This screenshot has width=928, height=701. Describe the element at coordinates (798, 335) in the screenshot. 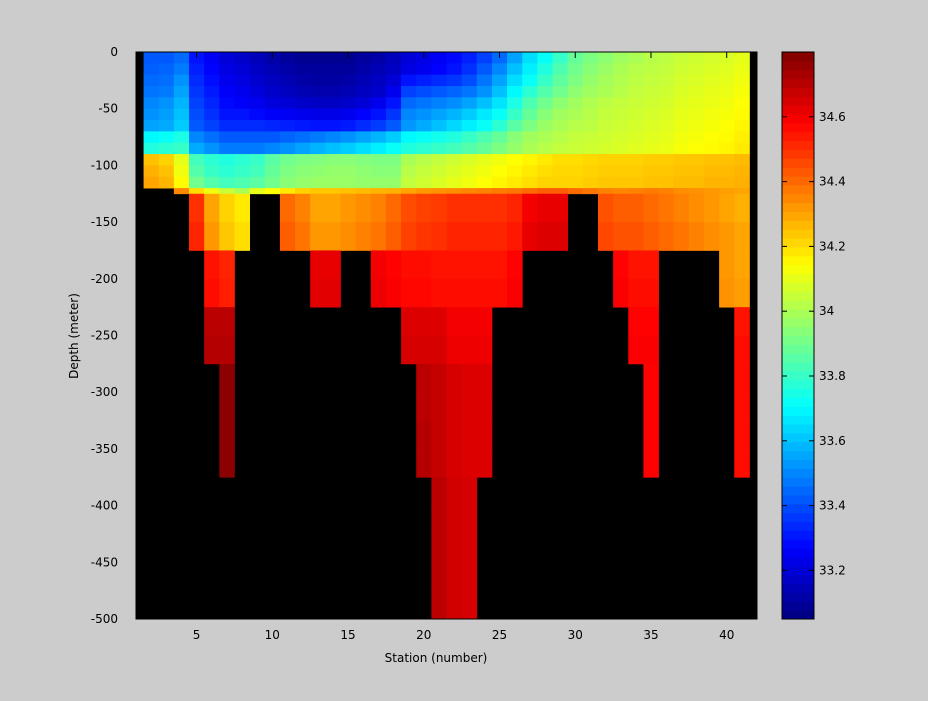

I see `colorbar-frame` at that location.